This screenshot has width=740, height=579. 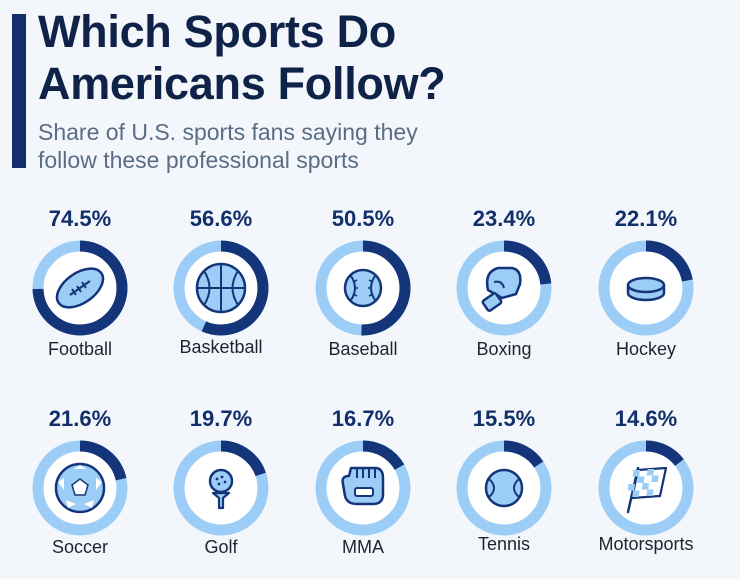 What do you see at coordinates (80, 418) in the screenshot?
I see `value-label: 21.6%` at bounding box center [80, 418].